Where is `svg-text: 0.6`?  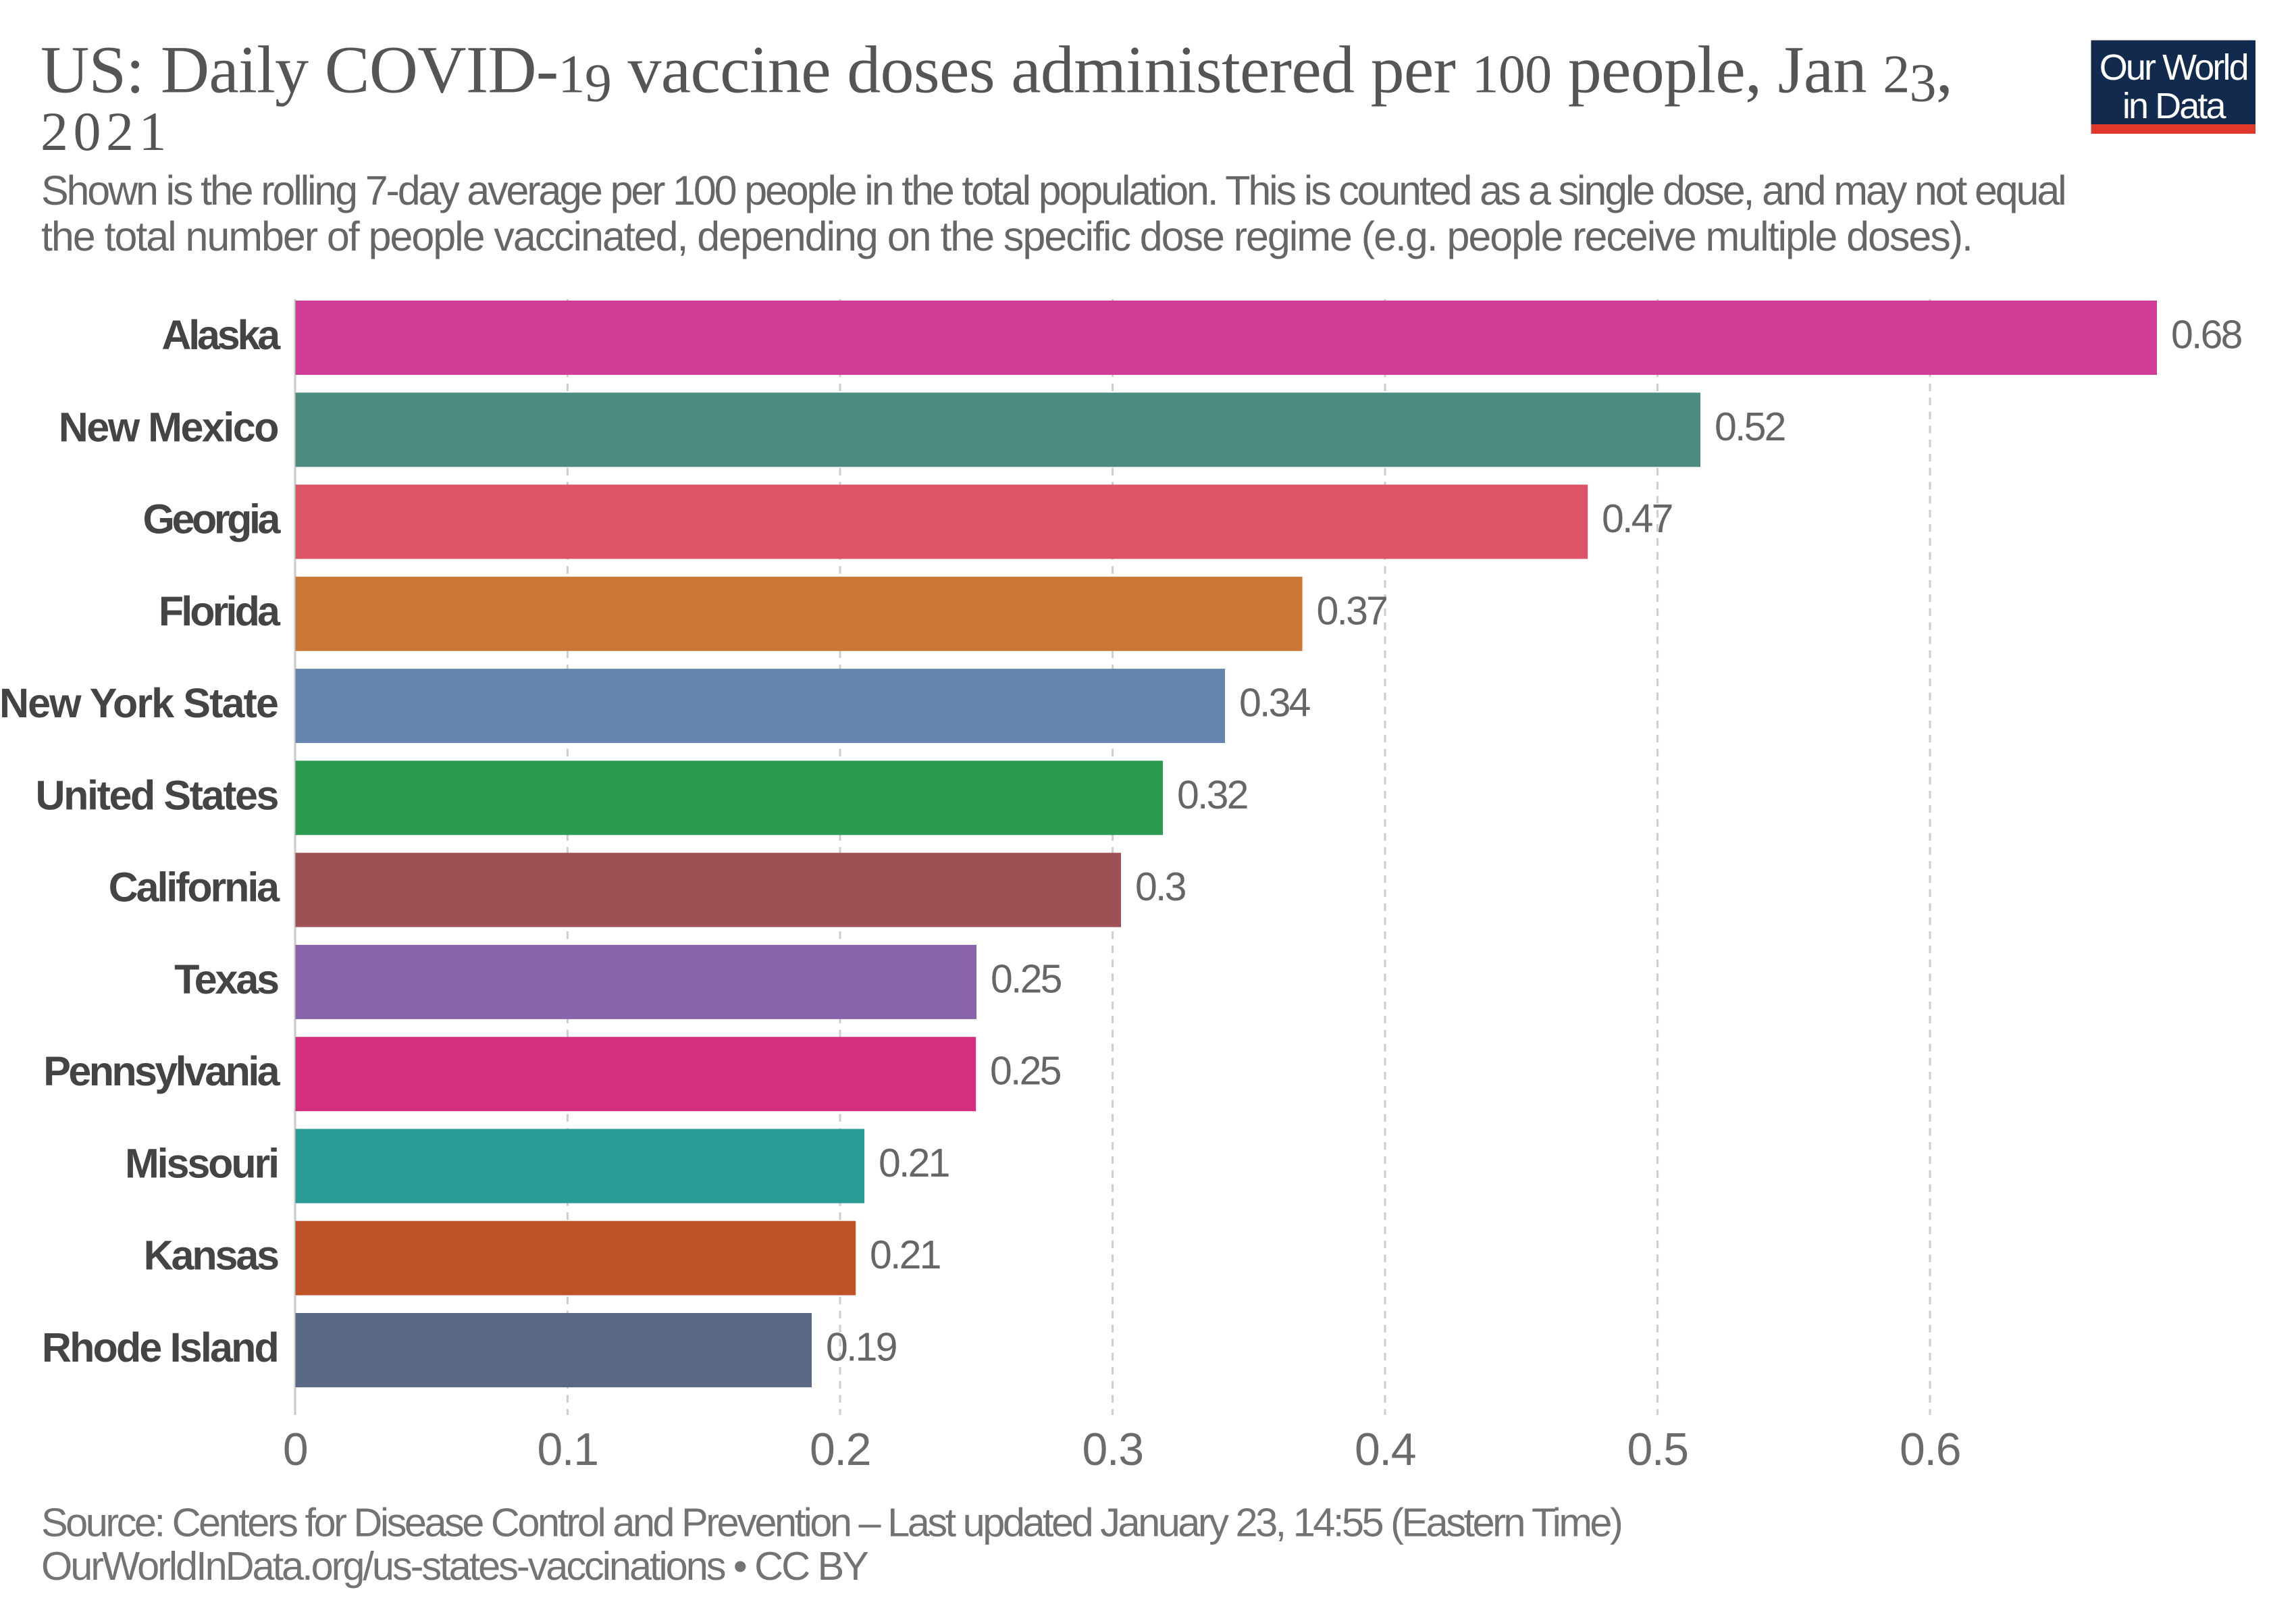 svg-text: 0.6 is located at coordinates (1930, 1449).